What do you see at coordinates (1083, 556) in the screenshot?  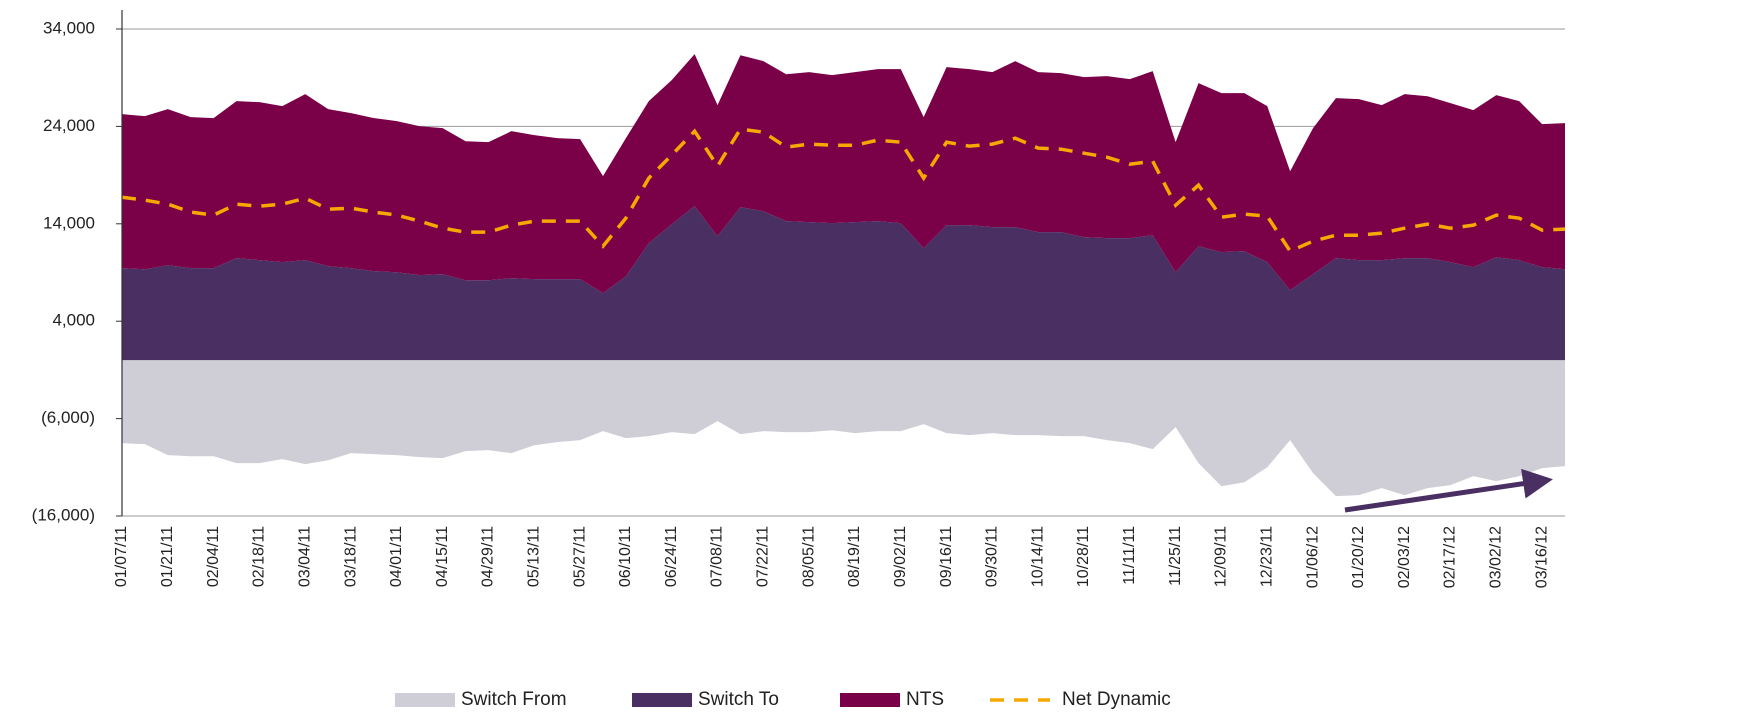 I see `x-tick-label: 10/28/11` at bounding box center [1083, 556].